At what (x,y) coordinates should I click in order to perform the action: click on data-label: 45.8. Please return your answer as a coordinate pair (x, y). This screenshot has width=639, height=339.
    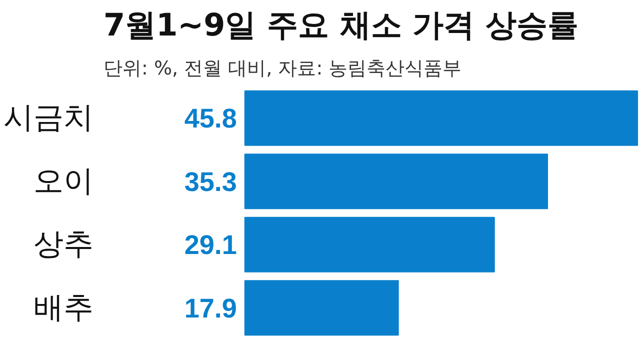
    Looking at the image, I should click on (210, 119).